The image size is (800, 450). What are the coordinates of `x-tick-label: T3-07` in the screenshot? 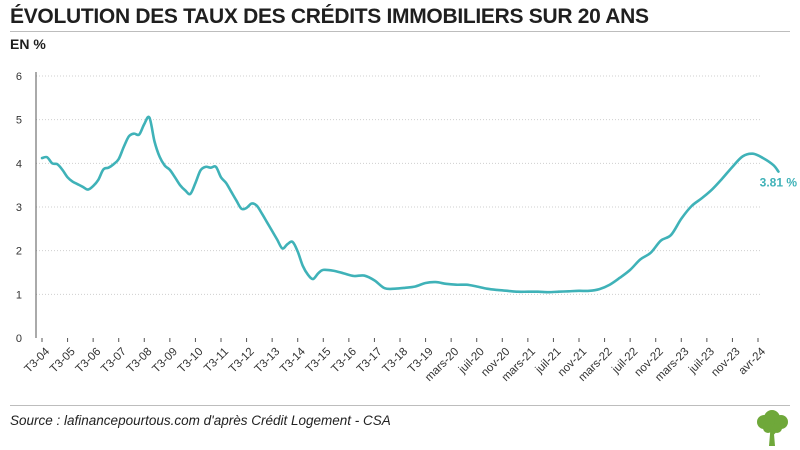 It's located at (114, 361).